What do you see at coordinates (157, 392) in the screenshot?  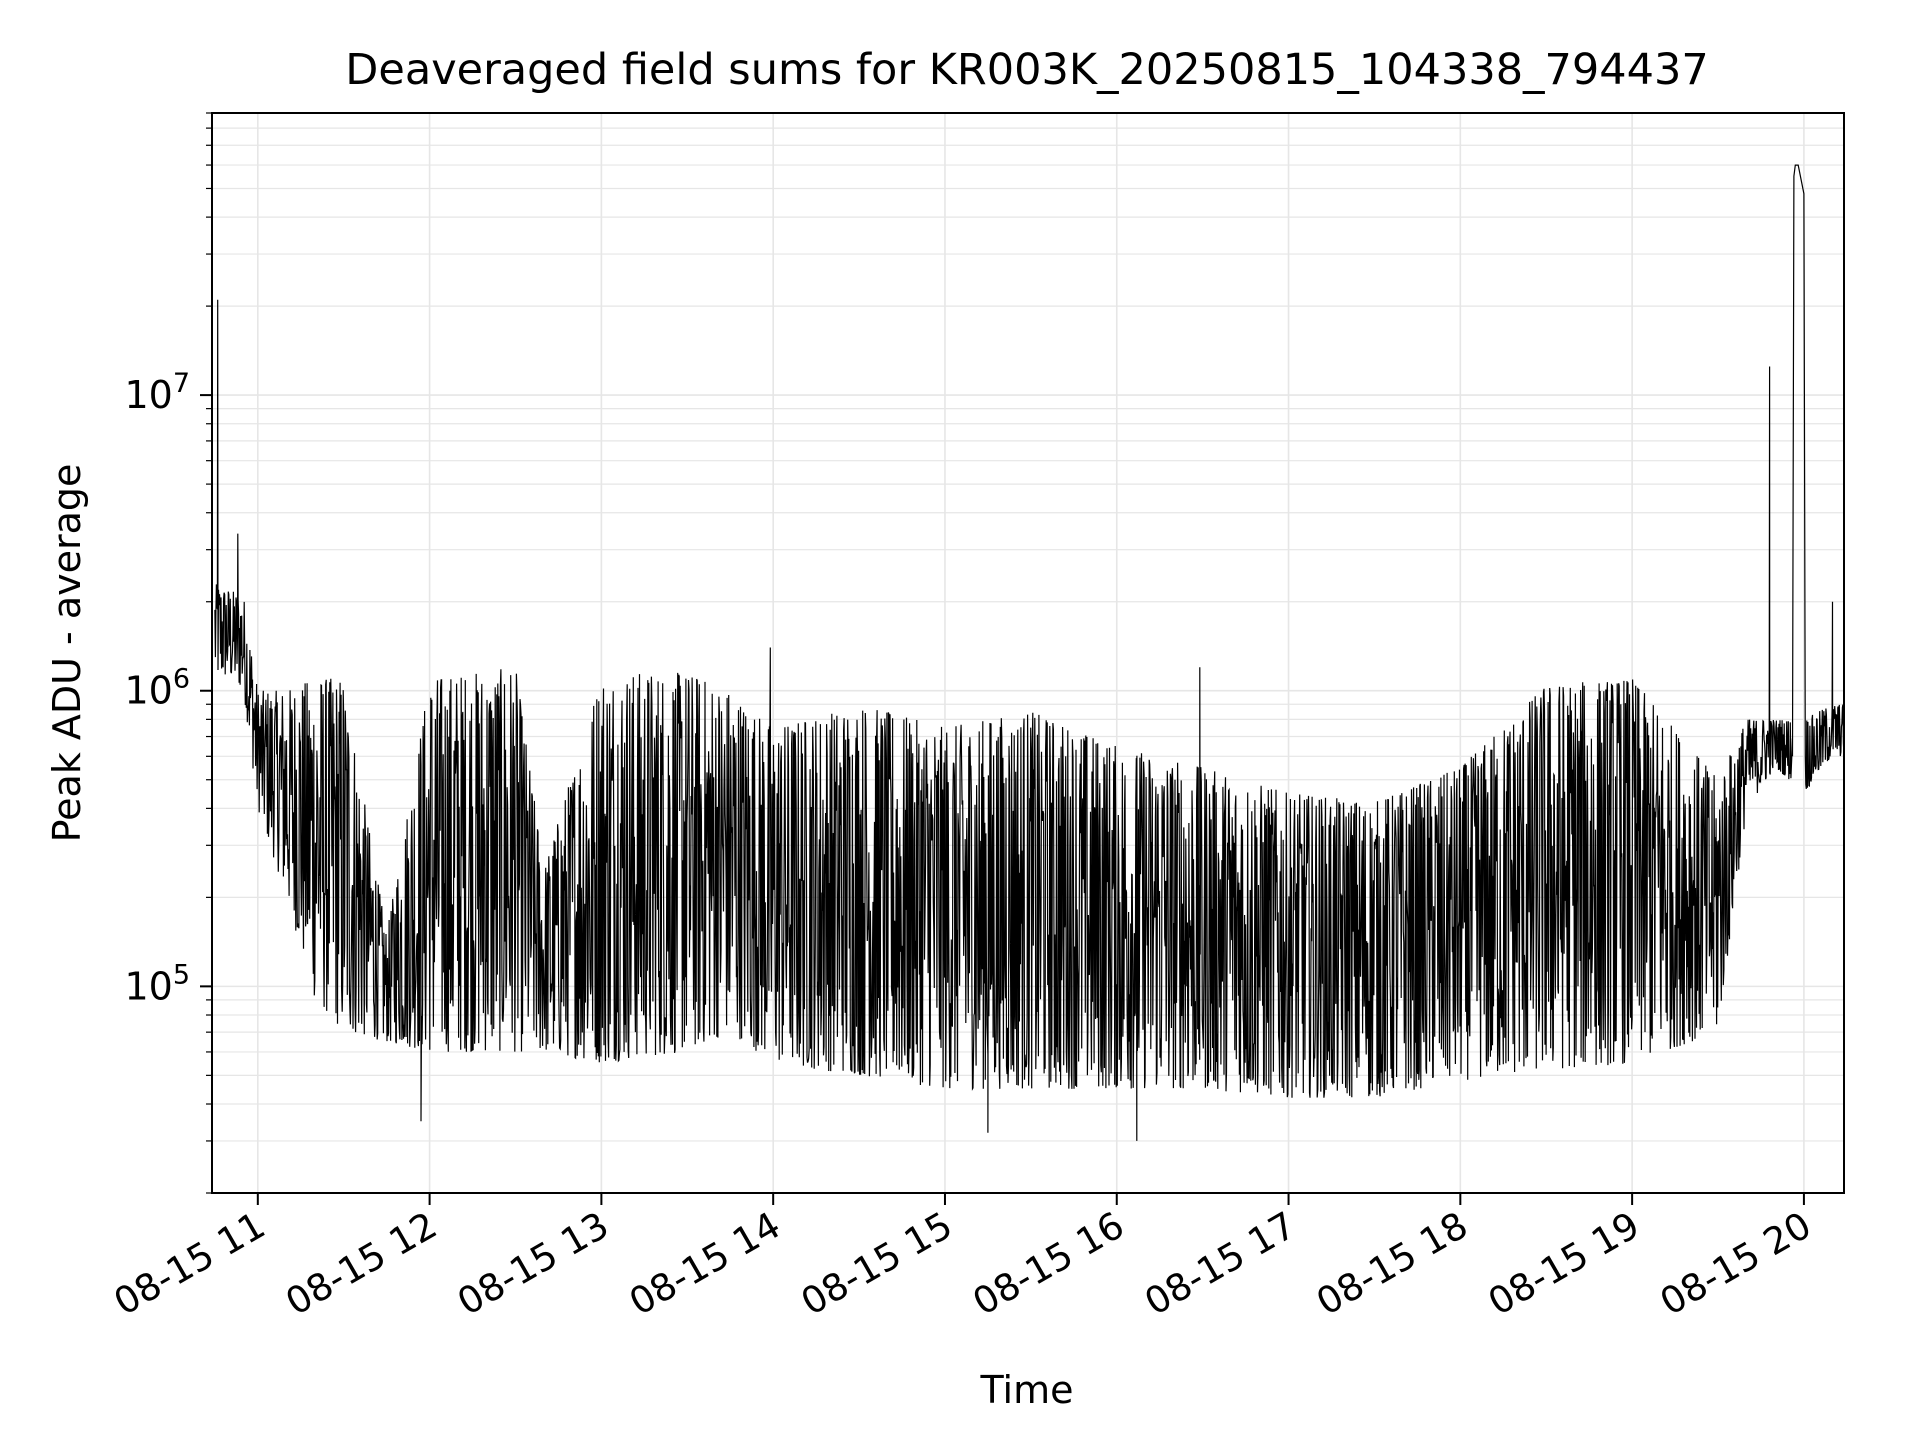 I see `y-tick-label: 107` at bounding box center [157, 392].